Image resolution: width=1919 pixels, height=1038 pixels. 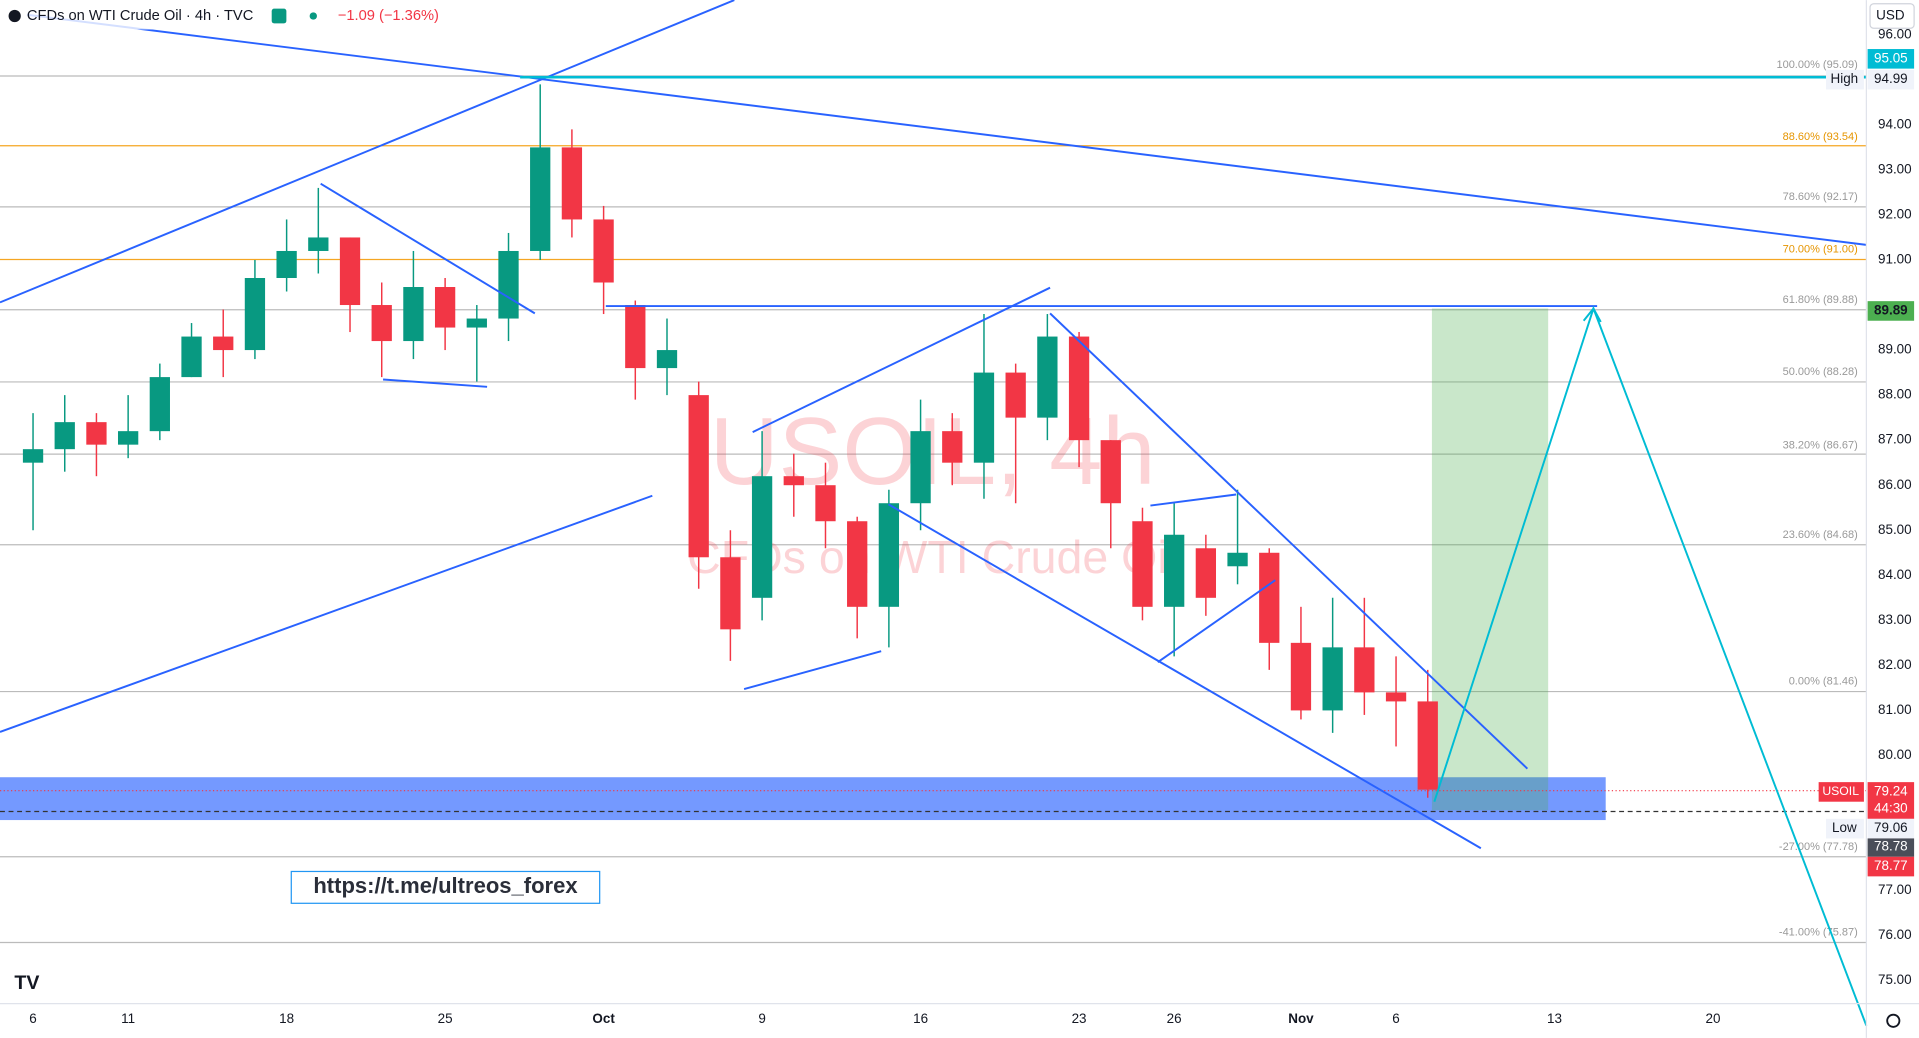 What do you see at coordinates (603, 1018) in the screenshot?
I see `x-tick-label: Oct` at bounding box center [603, 1018].